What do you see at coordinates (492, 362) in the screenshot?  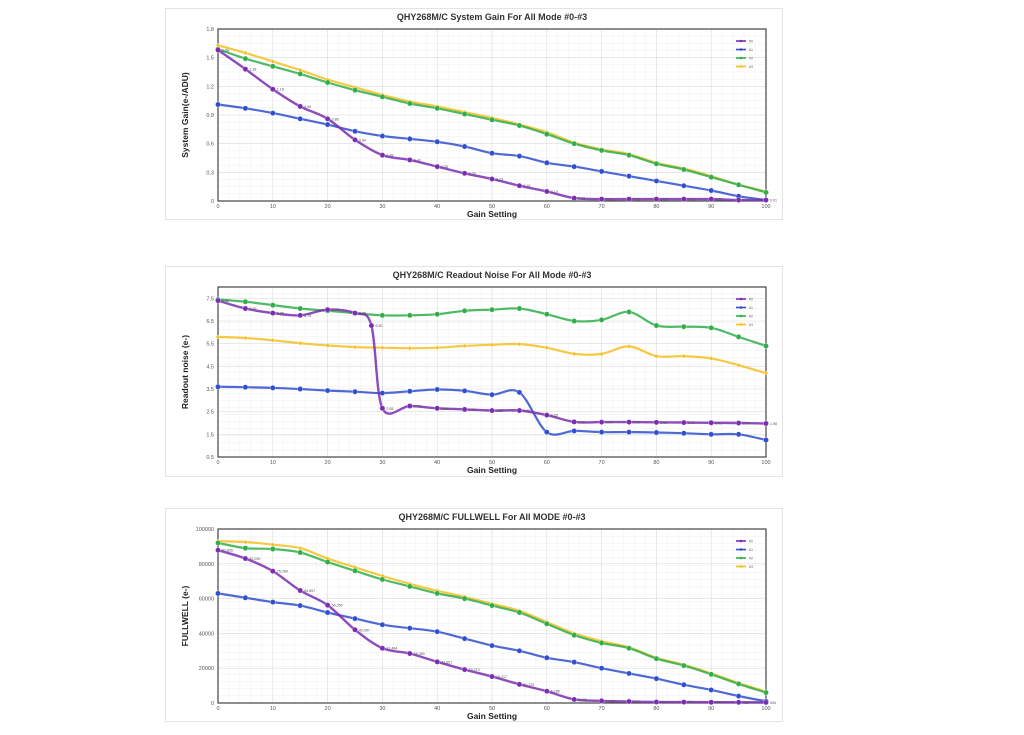 I see `series-line` at bounding box center [492, 362].